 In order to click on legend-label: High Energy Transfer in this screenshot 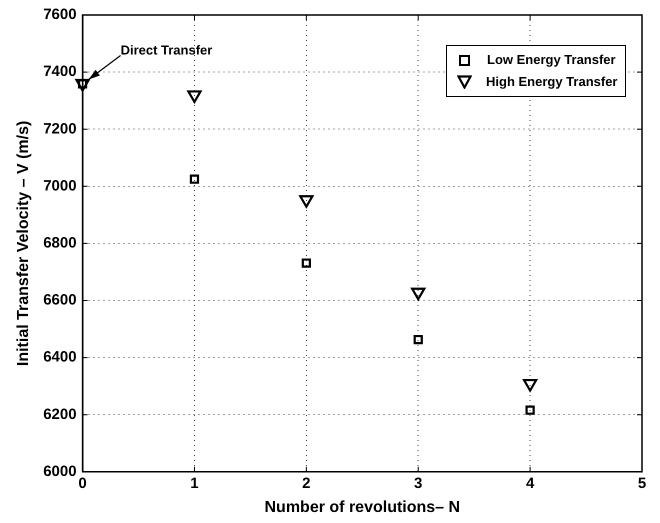, I will do `click(552, 82)`.